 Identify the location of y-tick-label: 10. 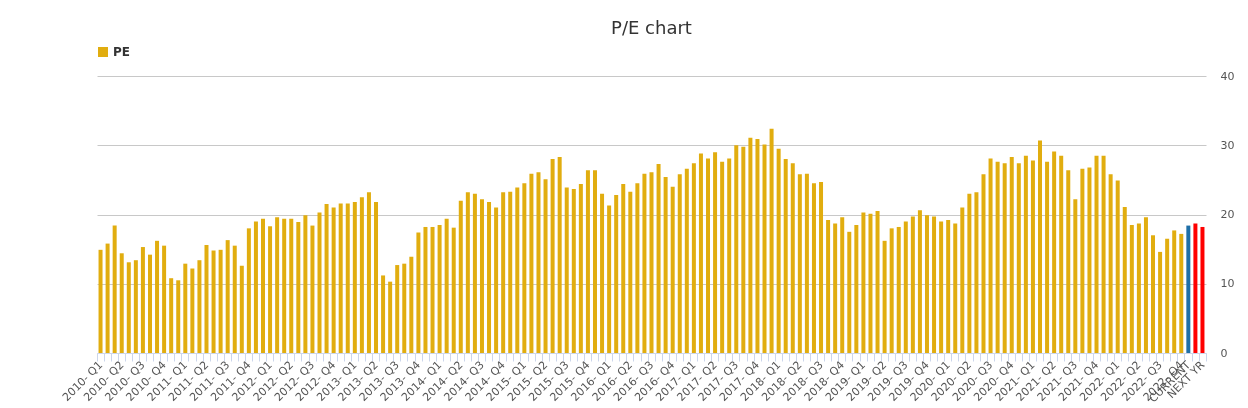
(1227, 284).